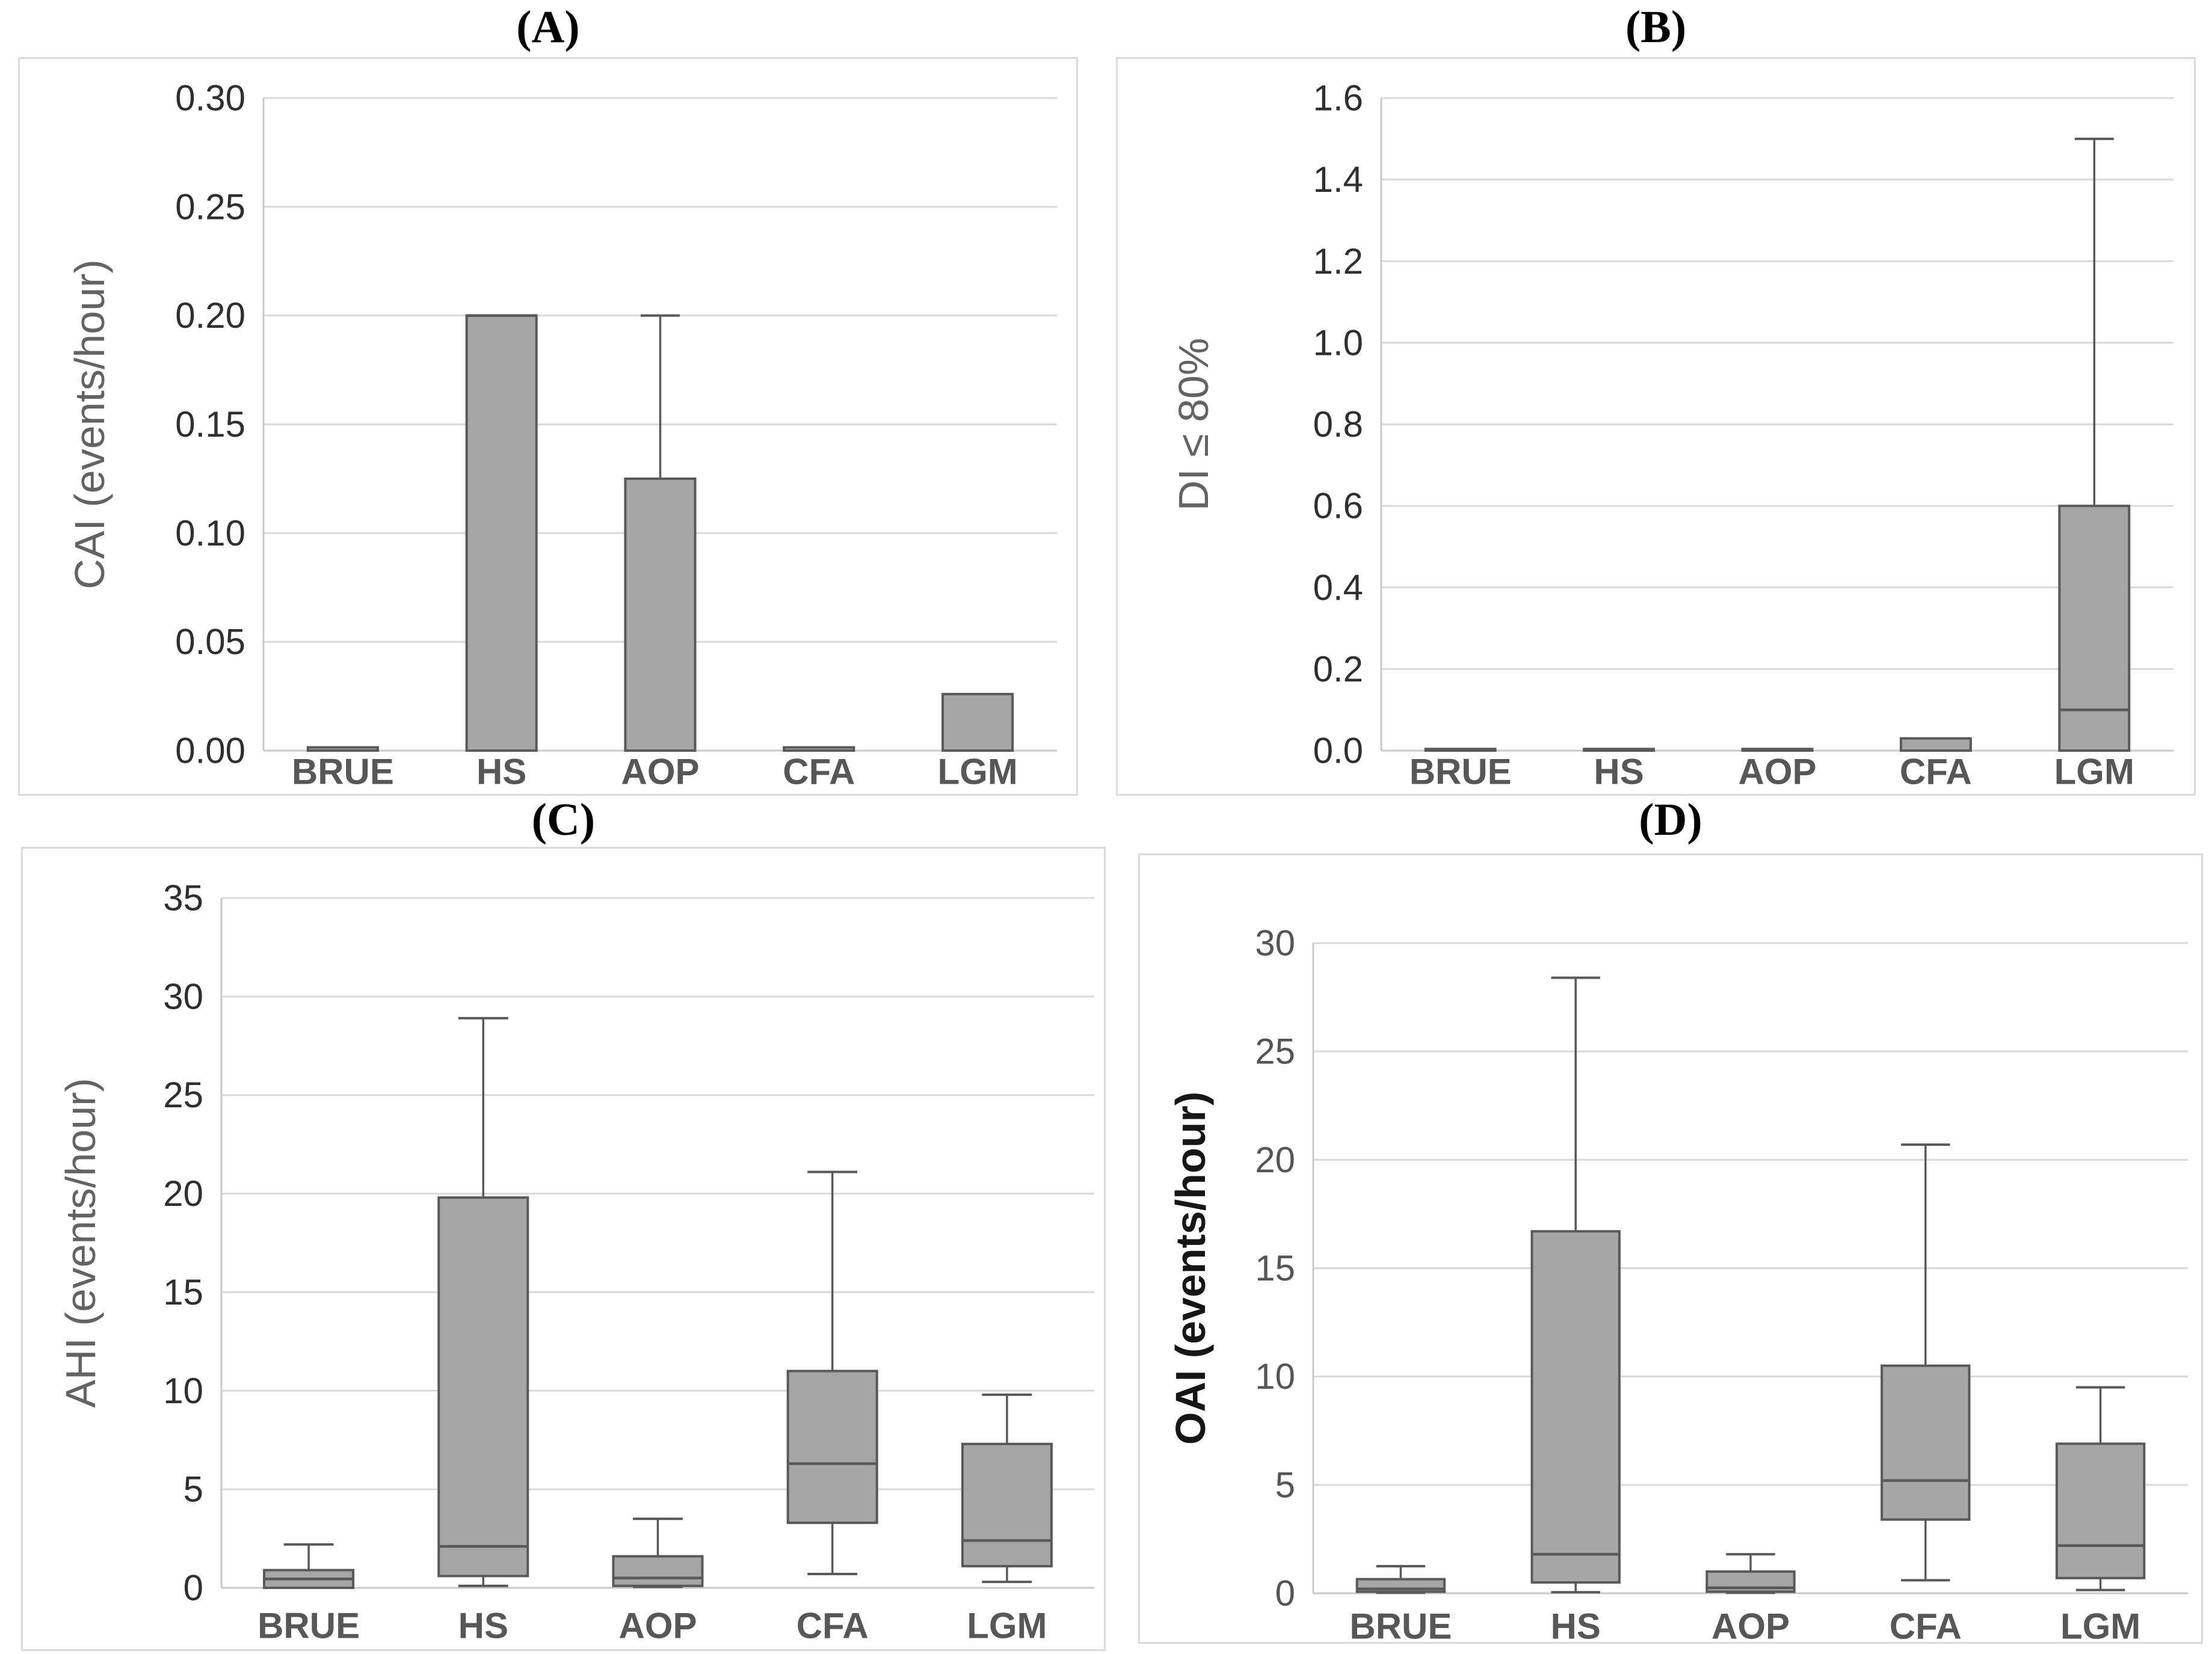  I want to click on y-tick-label: 0.15, so click(210, 424).